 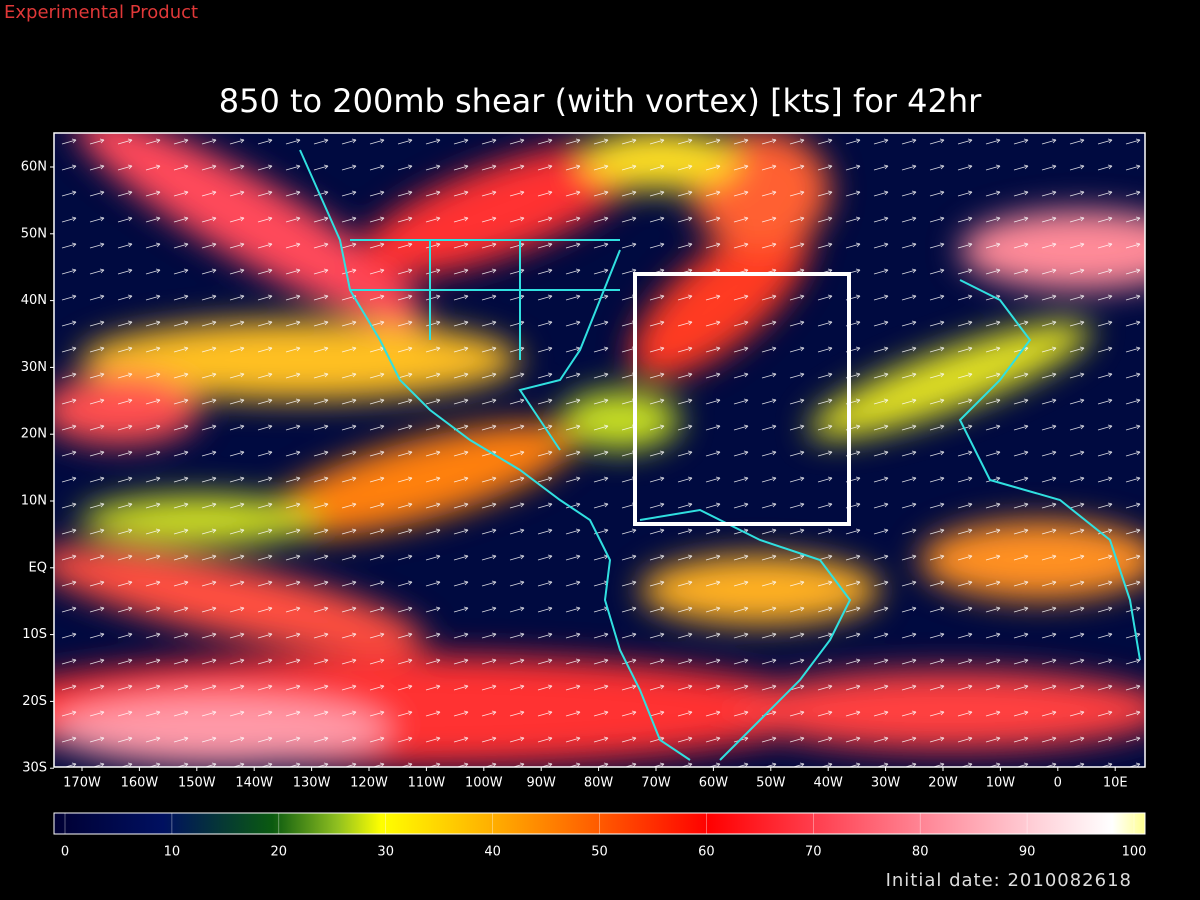 I want to click on lat-label: 10N, so click(x=34, y=501).